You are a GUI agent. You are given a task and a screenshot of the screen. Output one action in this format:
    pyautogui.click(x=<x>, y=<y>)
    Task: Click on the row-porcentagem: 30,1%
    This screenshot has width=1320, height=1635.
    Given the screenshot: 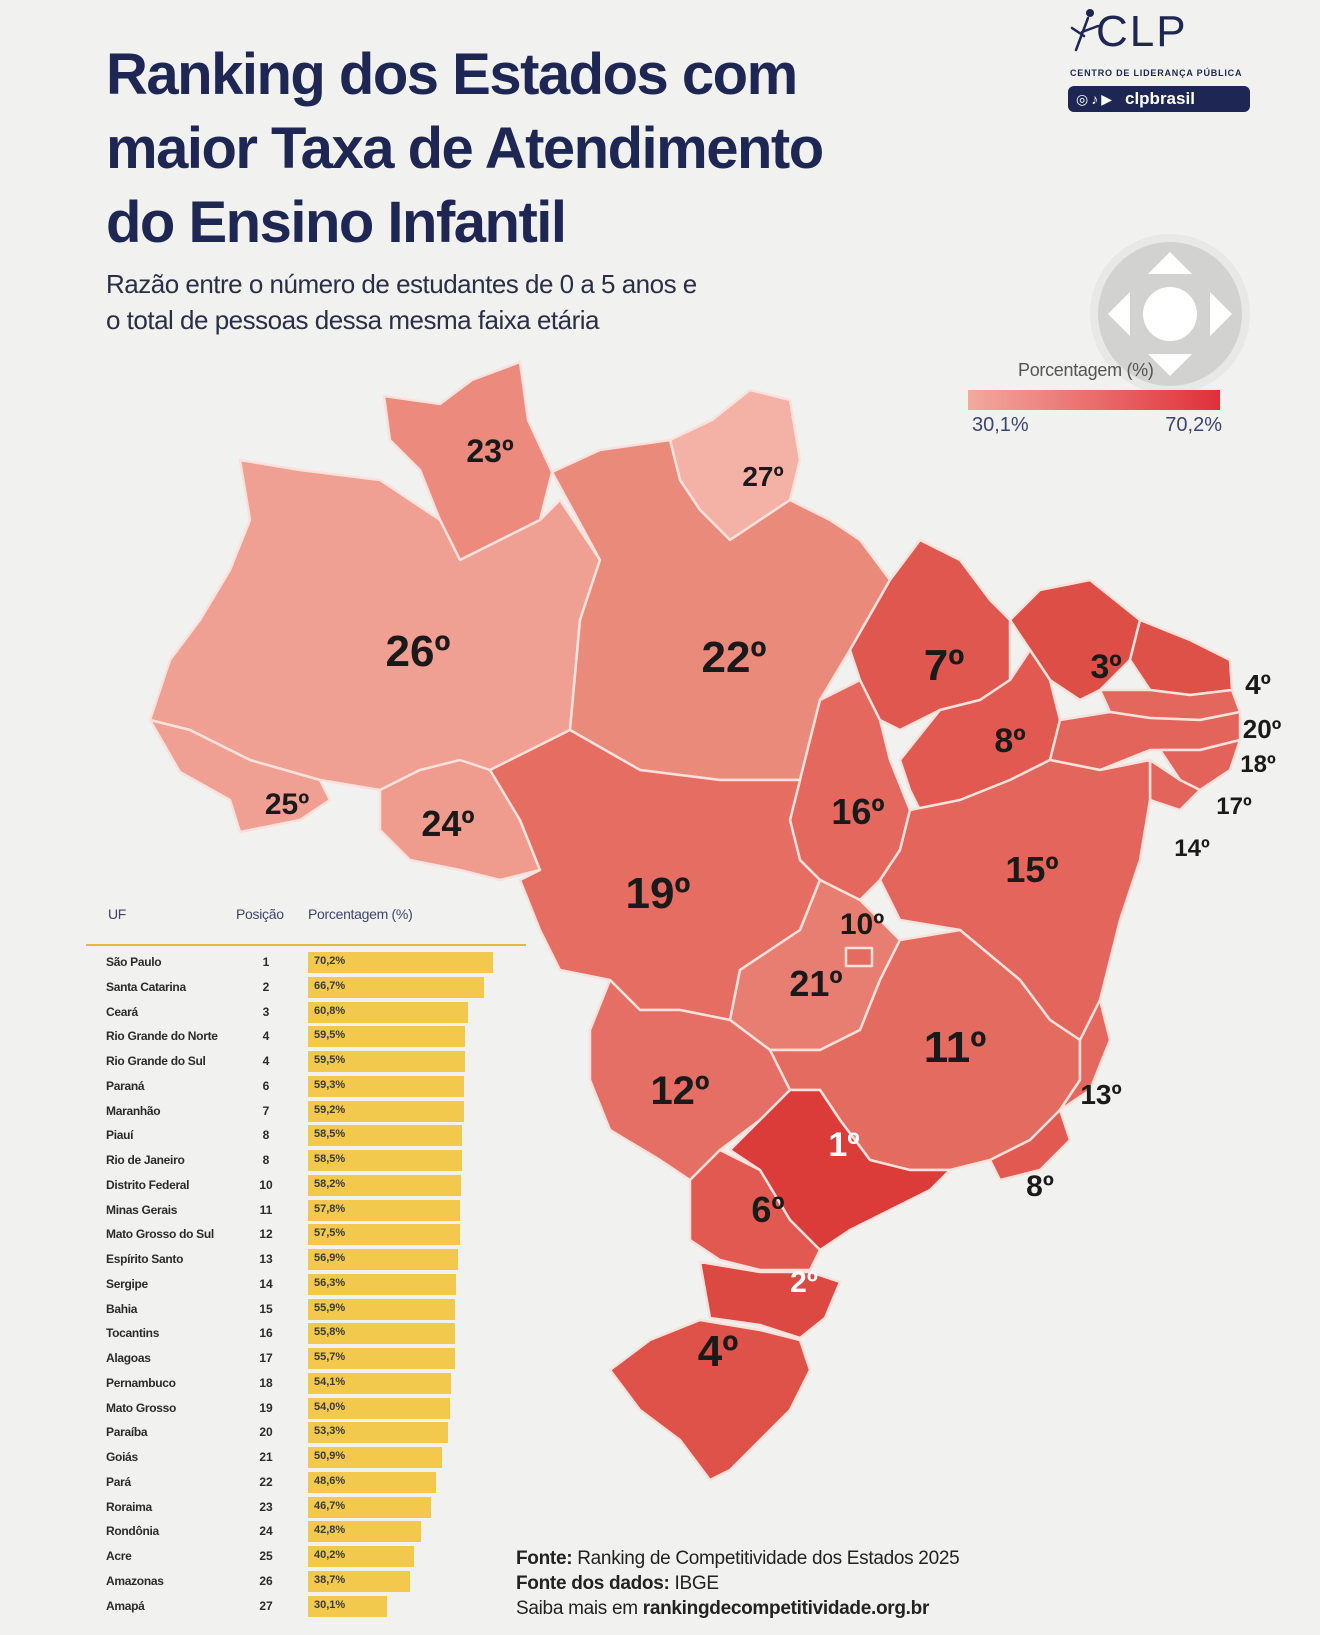 What is the action you would take?
    pyautogui.click(x=330, y=1604)
    